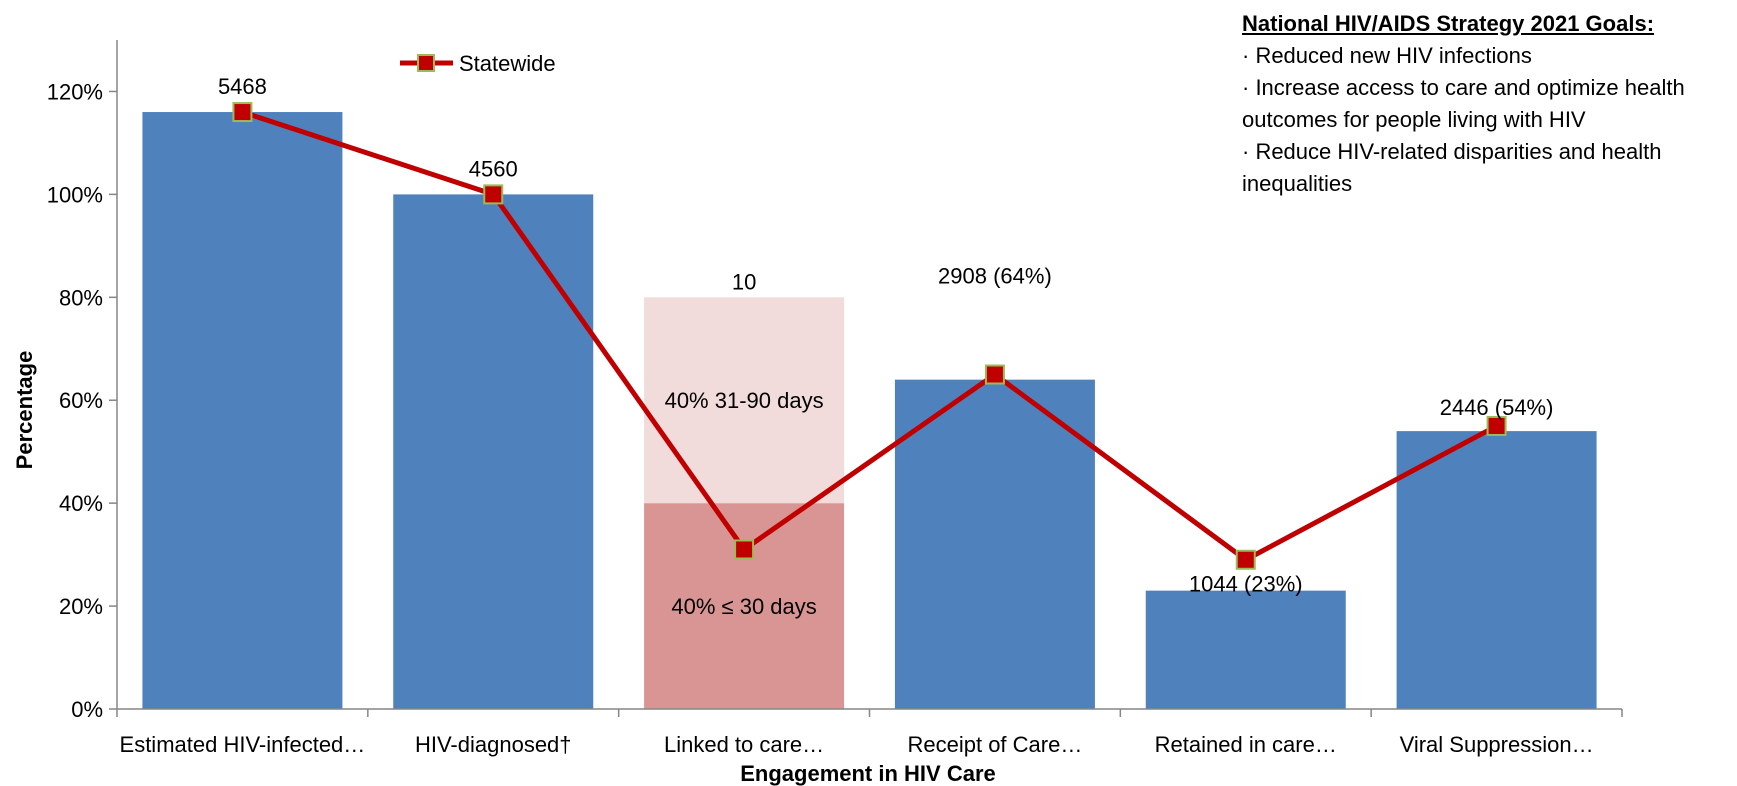  What do you see at coordinates (426, 63) in the screenshot?
I see `legend-marker` at bounding box center [426, 63].